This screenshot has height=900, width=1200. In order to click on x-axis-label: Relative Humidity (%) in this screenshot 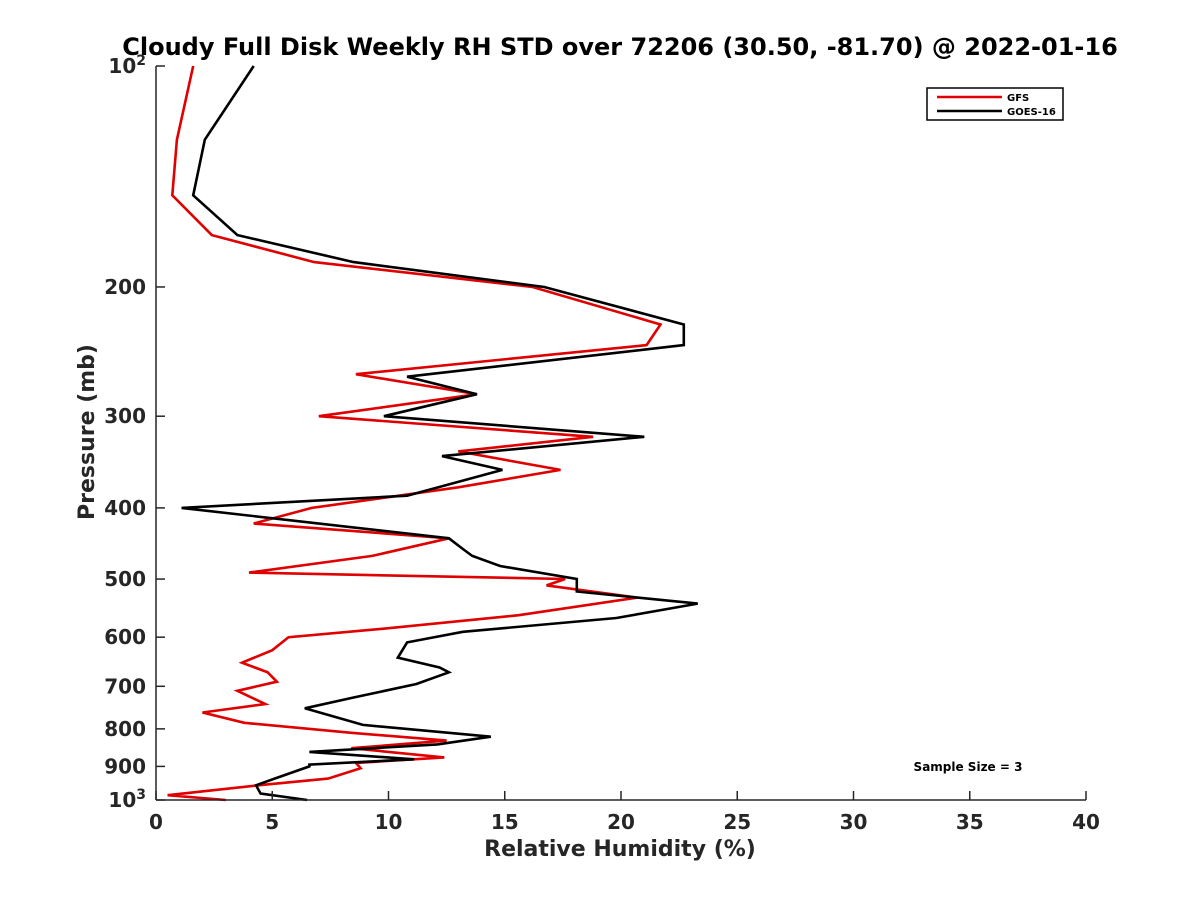, I will do `click(620, 849)`.